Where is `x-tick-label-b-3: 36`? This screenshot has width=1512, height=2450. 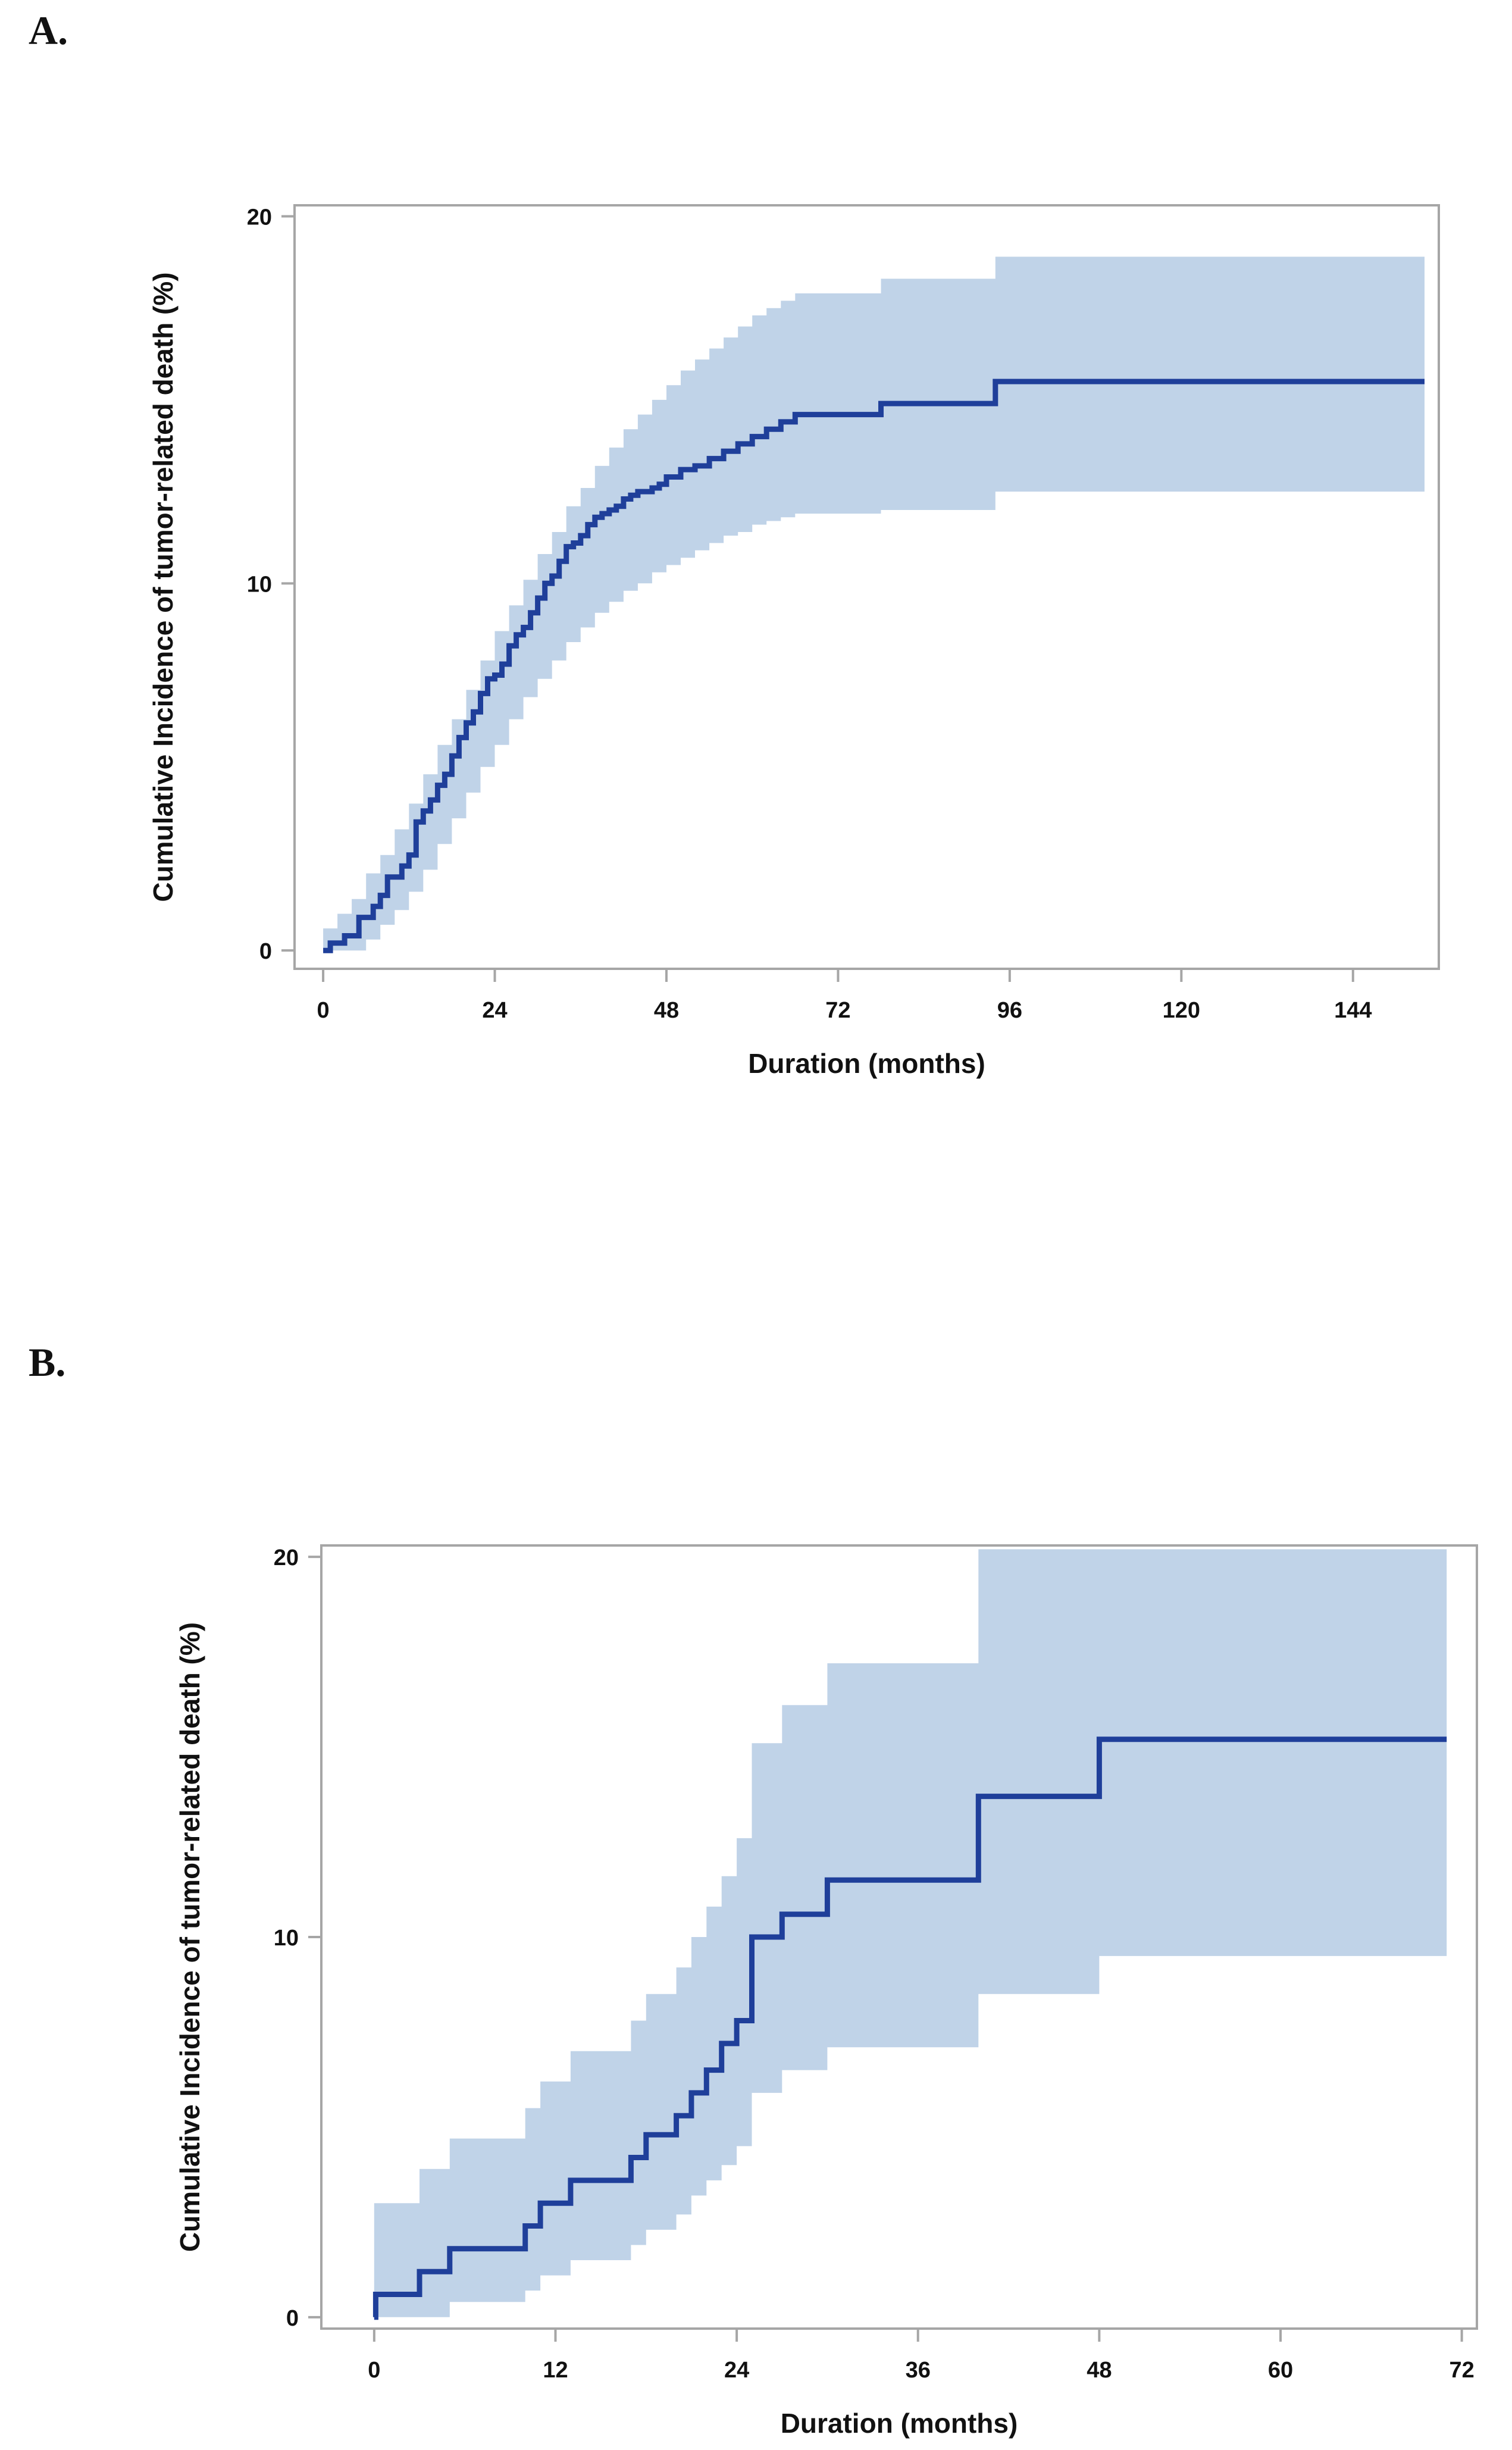
x-tick-label-b-3: 36 is located at coordinates (918, 2370).